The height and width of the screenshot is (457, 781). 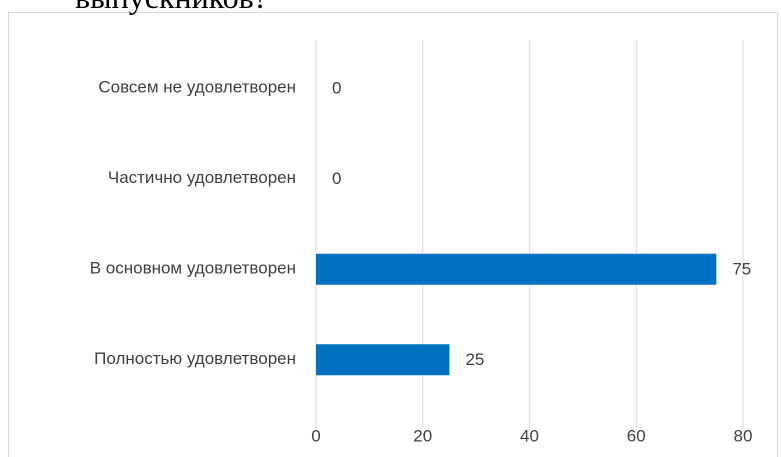 What do you see at coordinates (171, 7) in the screenshot?
I see `chart-title: выпускников?` at bounding box center [171, 7].